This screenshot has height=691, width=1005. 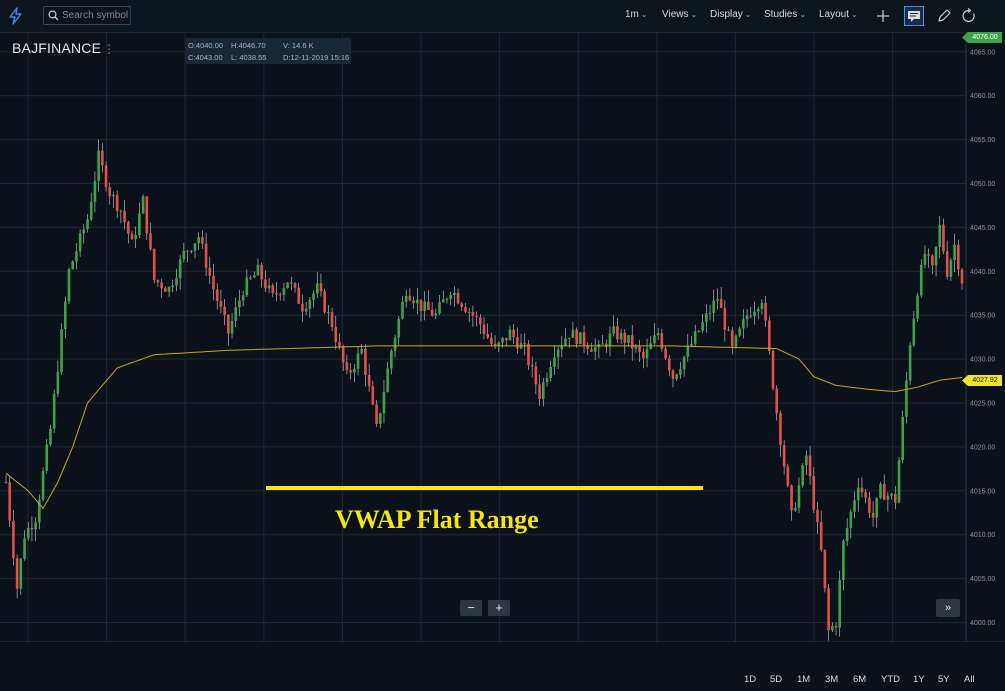 What do you see at coordinates (731, 14) in the screenshot?
I see `display-menu: Display ⌄` at bounding box center [731, 14].